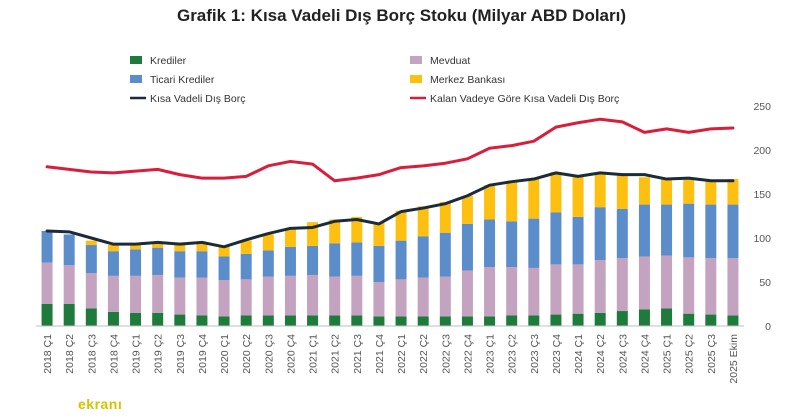  I want to click on y-tick-label-2: 100, so click(762, 239).